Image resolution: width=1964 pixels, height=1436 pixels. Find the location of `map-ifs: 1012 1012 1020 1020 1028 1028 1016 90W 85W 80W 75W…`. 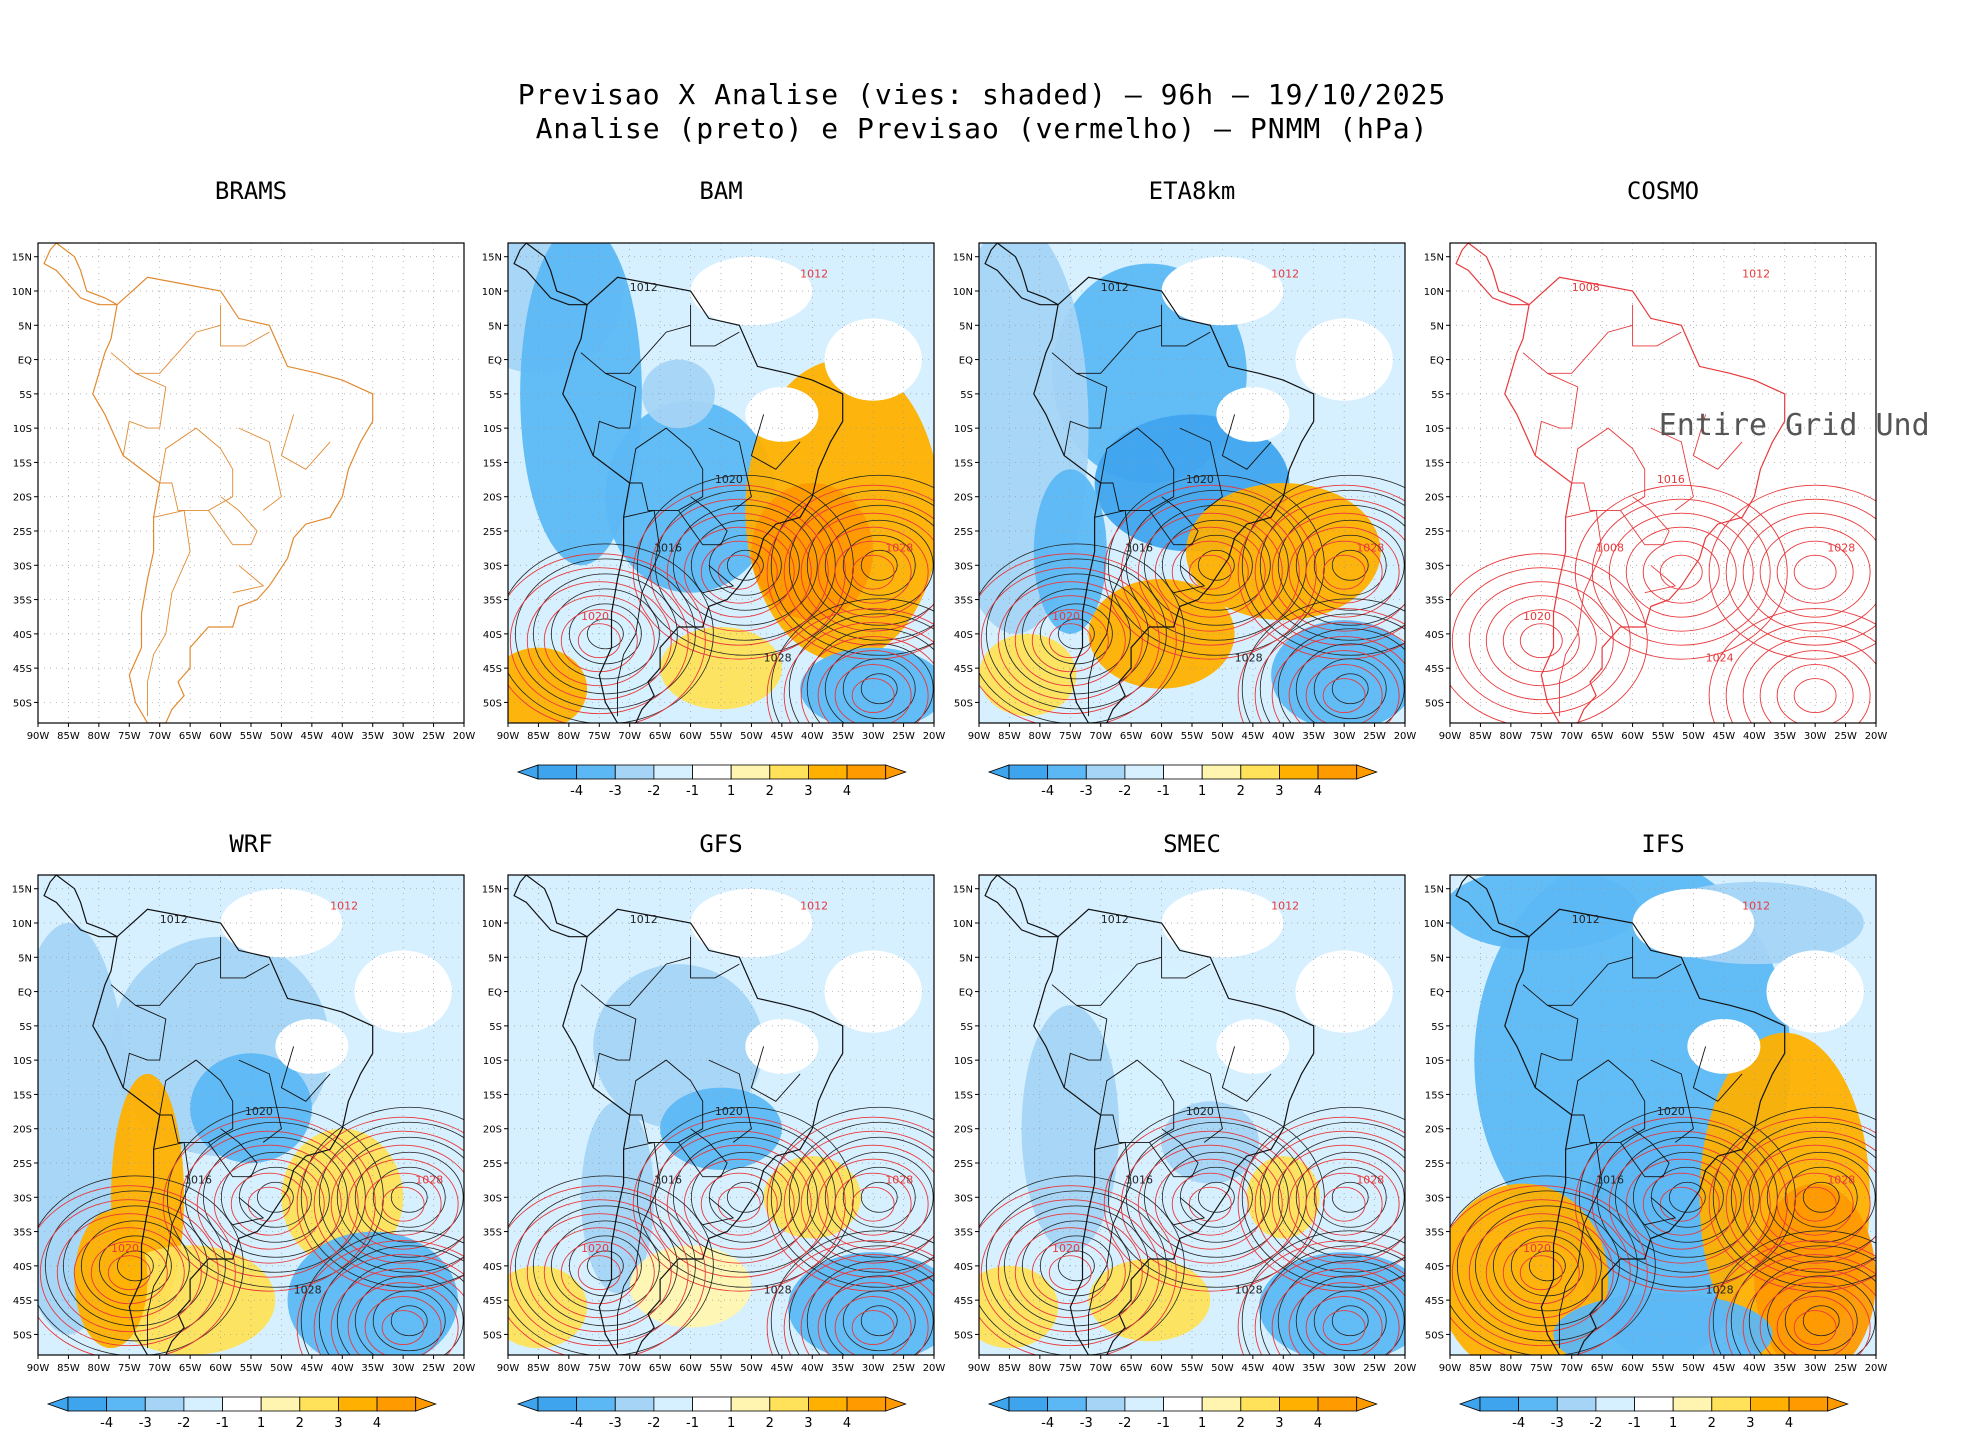

map-ifs: 1012 1012 1020 1020 1028 1028 1016 90W 85W 80W 75W… is located at coordinates (1655, 1124).